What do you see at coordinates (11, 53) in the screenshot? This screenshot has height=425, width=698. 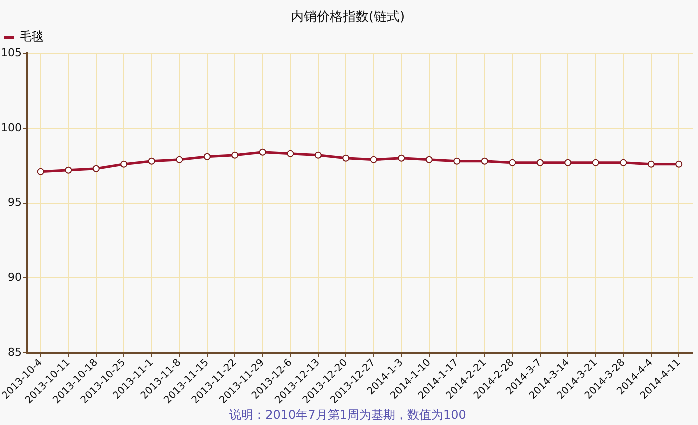 I see `y-tick-label: 105` at bounding box center [11, 53].